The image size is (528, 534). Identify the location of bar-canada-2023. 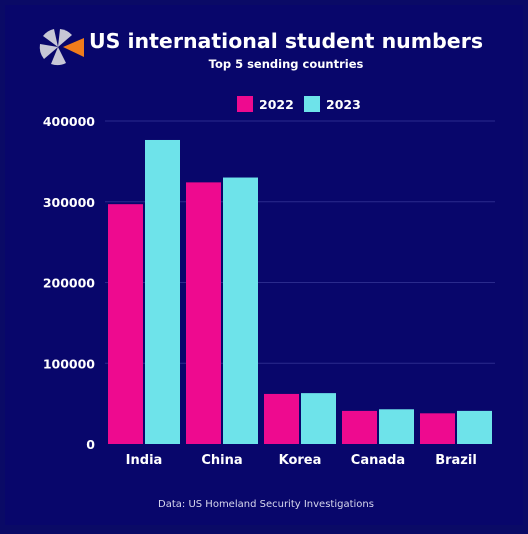
(396, 426).